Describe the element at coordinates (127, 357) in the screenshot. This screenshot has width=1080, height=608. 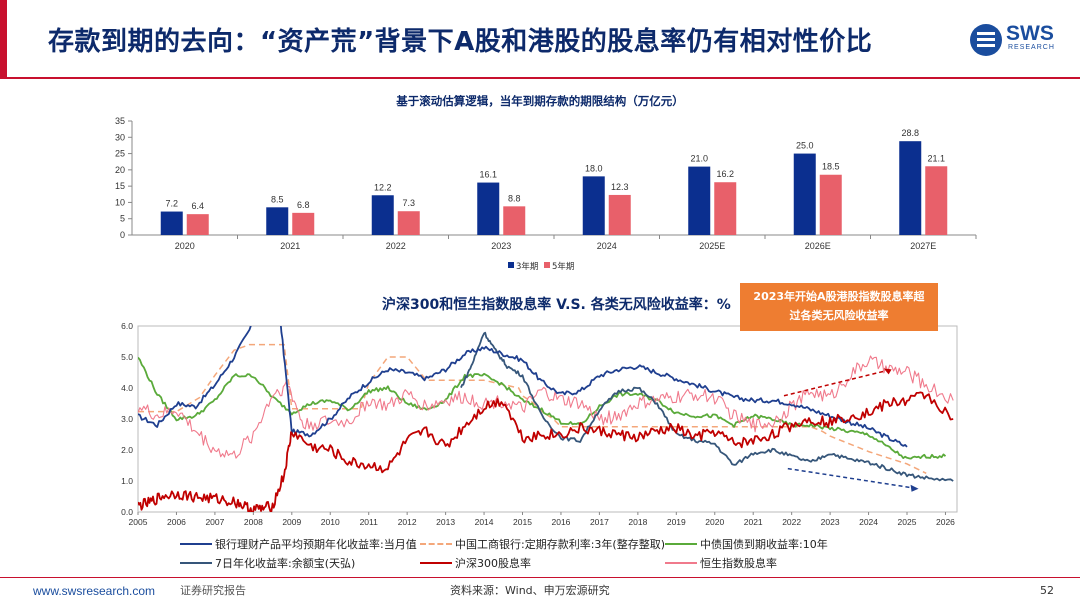
I see `line-y-tick-label: 5.0` at that location.